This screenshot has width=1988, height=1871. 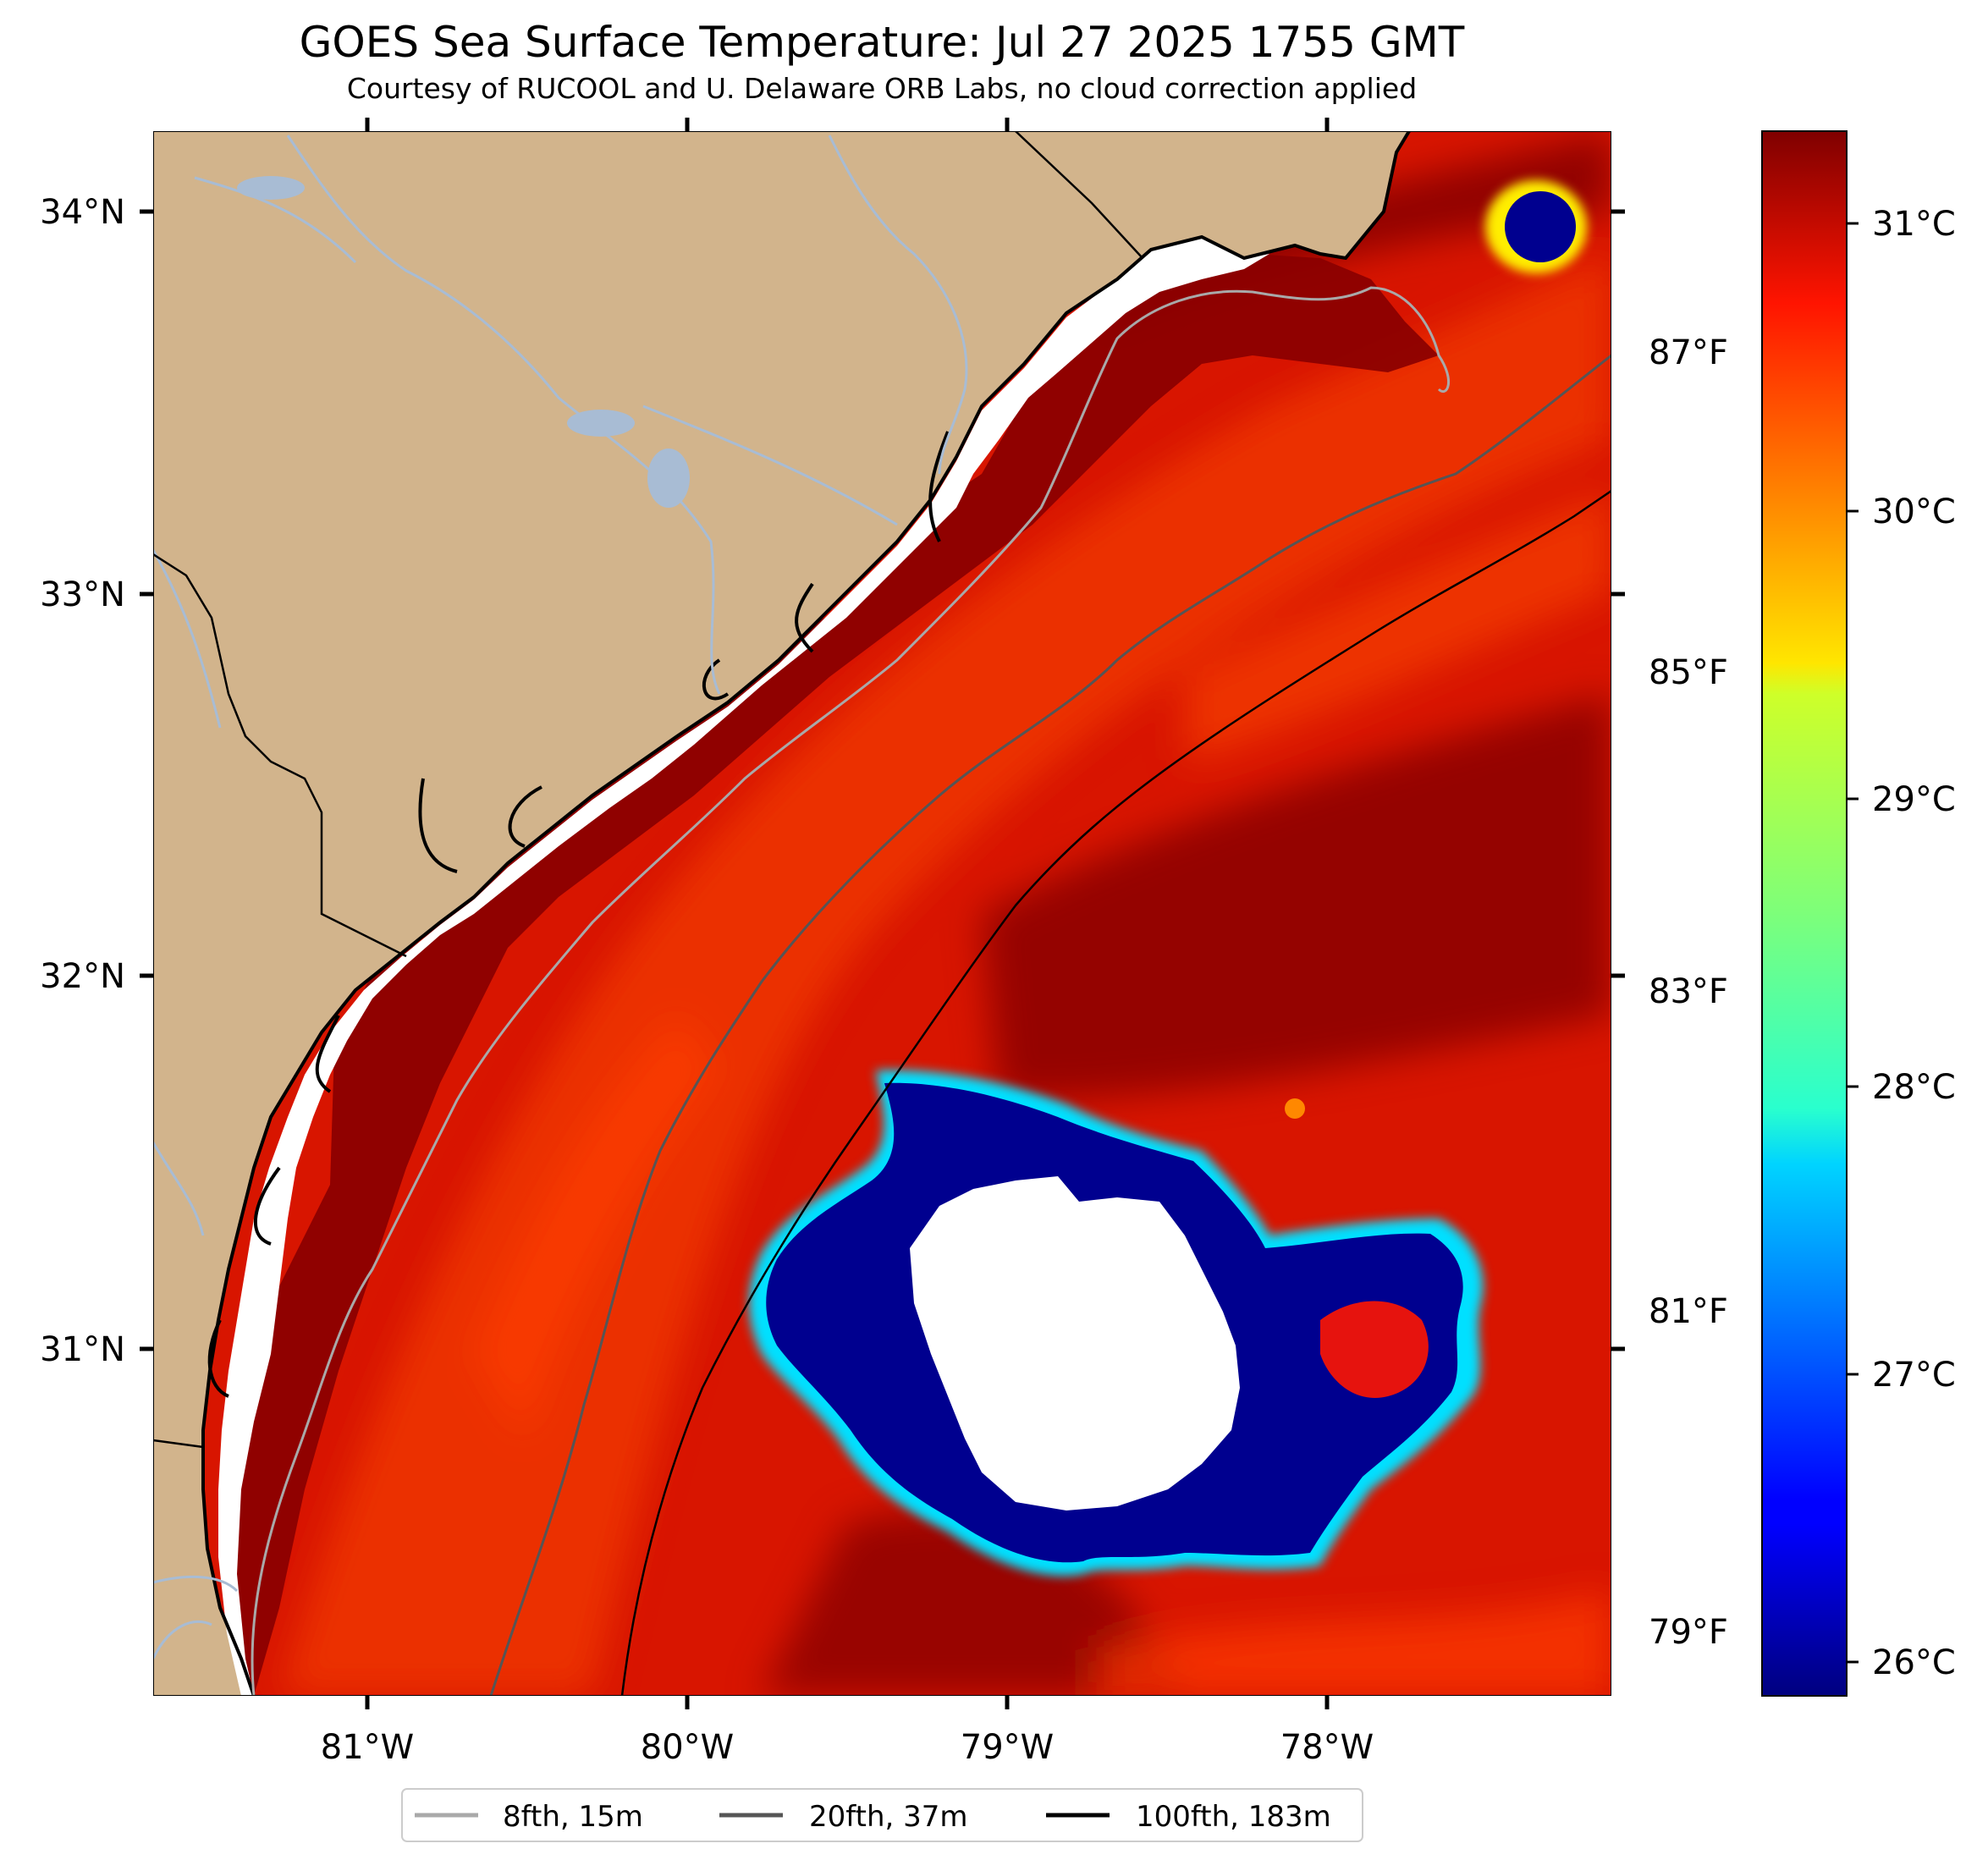 What do you see at coordinates (1804, 914) in the screenshot?
I see `colorbar` at bounding box center [1804, 914].